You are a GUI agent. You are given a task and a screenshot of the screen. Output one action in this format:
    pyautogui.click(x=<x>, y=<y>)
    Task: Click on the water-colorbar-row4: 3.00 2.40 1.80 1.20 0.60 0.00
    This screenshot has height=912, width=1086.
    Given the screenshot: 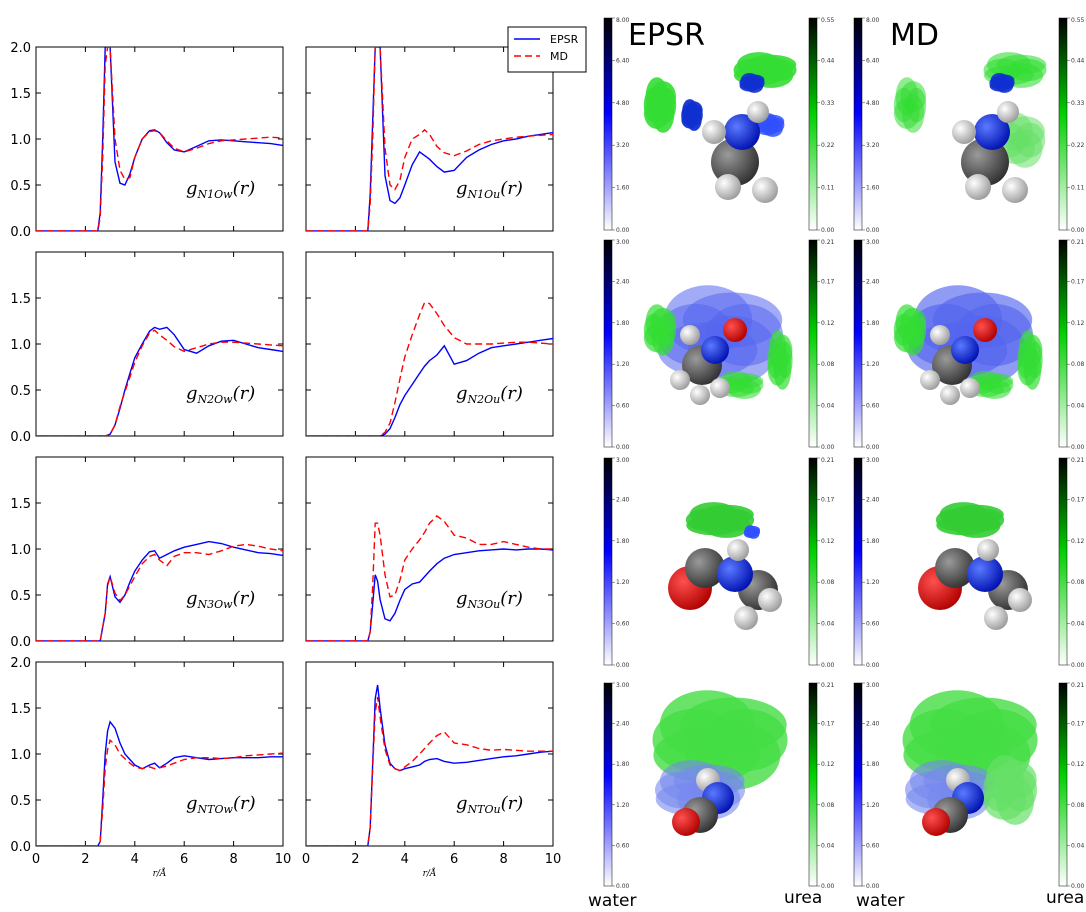 What is the action you would take?
    pyautogui.click(x=866, y=786)
    